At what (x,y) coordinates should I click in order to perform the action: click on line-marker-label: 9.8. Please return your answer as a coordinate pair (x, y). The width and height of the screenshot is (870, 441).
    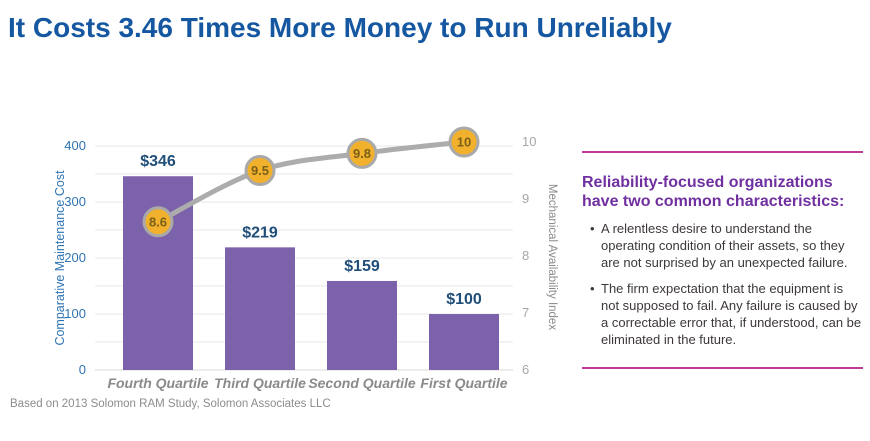
    Looking at the image, I should click on (362, 153).